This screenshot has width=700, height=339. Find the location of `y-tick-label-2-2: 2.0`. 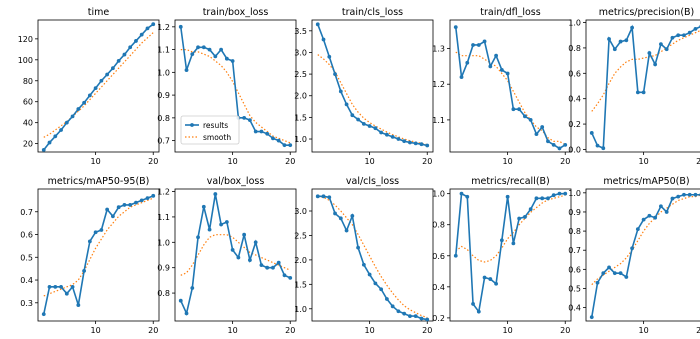

y-tick-label-2-2: 2.0 is located at coordinates (300, 96).